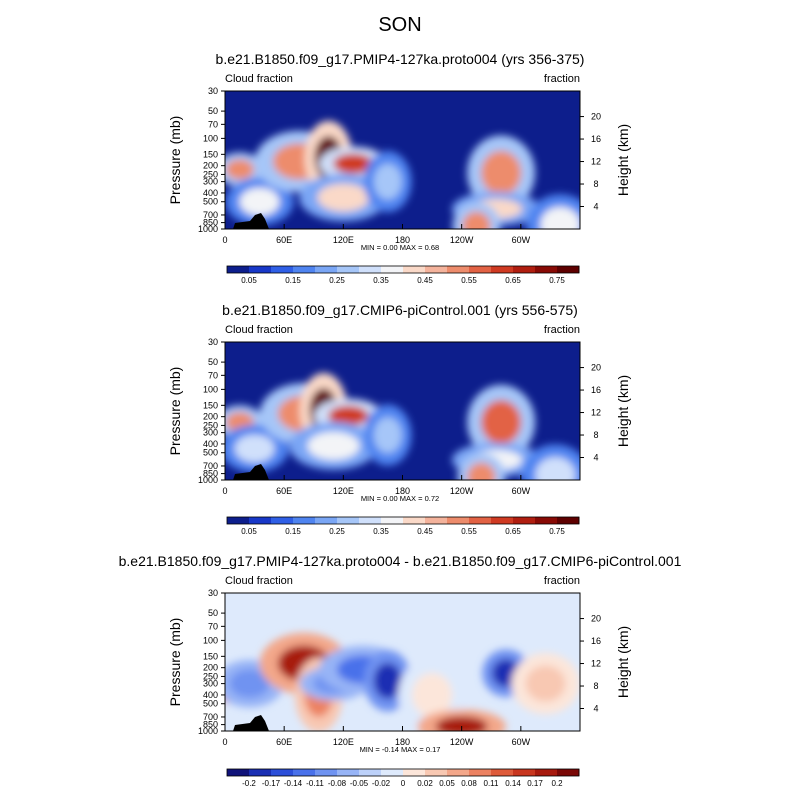 This screenshot has width=800, height=800. I want to click on colorbar-label: 0.11, so click(492, 783).